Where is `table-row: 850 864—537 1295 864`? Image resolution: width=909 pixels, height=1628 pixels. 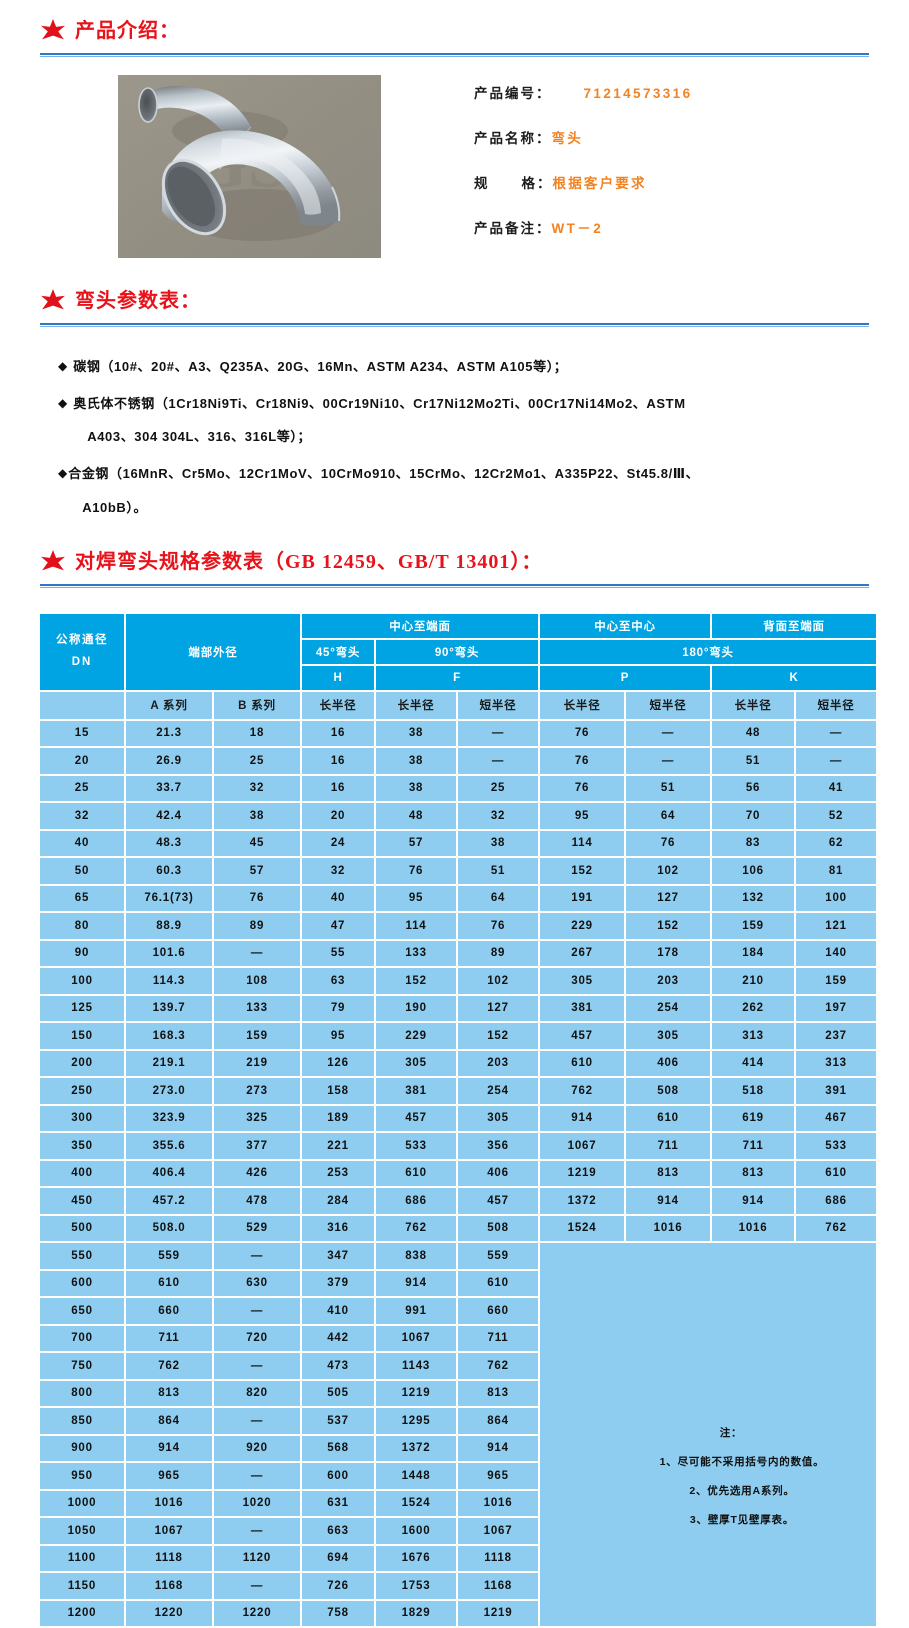
table-row: 850 864—537 1295 864 is located at coordinates (458, 1421).